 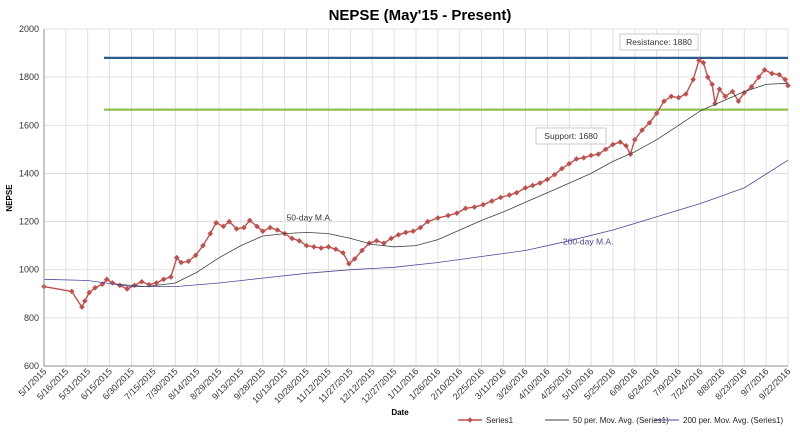 I want to click on y-tick-label: 1000, so click(x=29, y=270).